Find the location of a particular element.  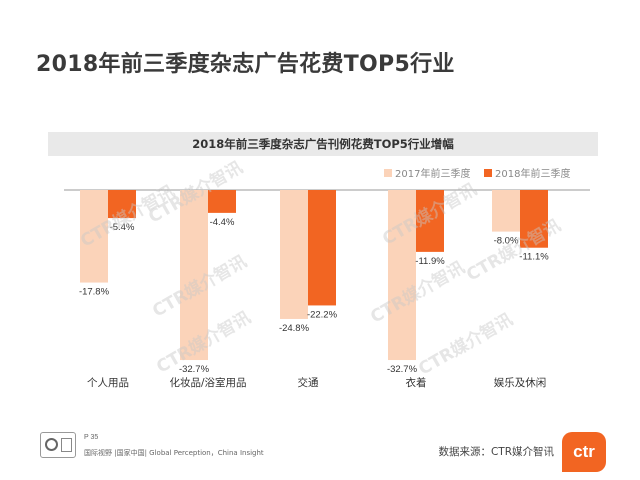

value-label-2018-0: -5.4% is located at coordinates (122, 227).